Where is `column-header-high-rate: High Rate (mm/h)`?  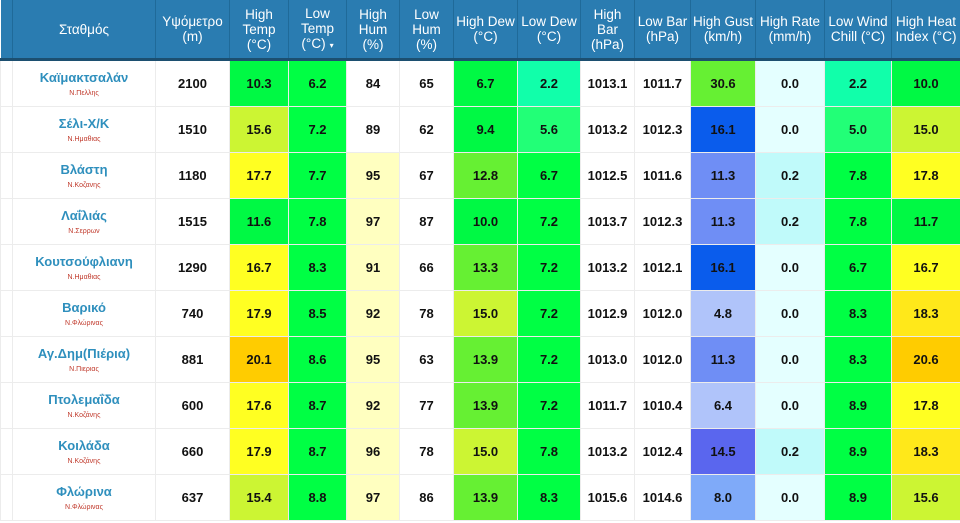 column-header-high-rate: High Rate (mm/h) is located at coordinates (790, 30).